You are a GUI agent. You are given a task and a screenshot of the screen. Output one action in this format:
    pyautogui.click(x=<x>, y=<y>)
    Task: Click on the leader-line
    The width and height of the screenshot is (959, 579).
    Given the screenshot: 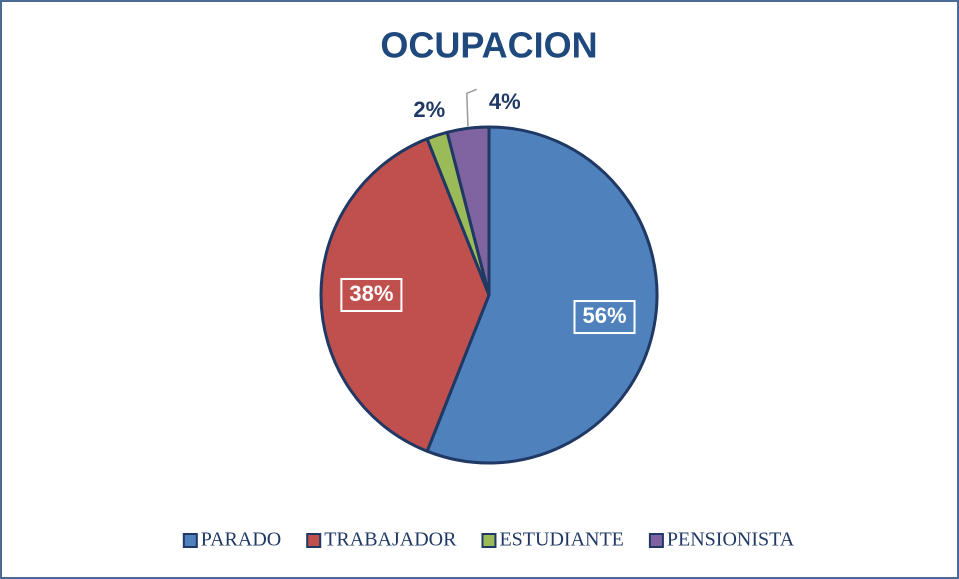 What is the action you would take?
    pyautogui.click(x=472, y=107)
    